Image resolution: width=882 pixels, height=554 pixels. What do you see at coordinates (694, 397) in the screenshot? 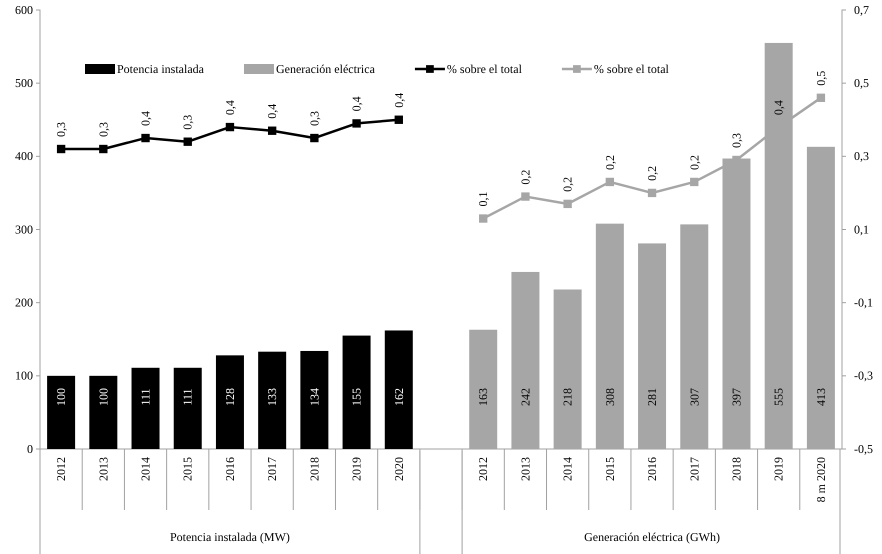
I see `data-label: 307` at bounding box center [694, 397].